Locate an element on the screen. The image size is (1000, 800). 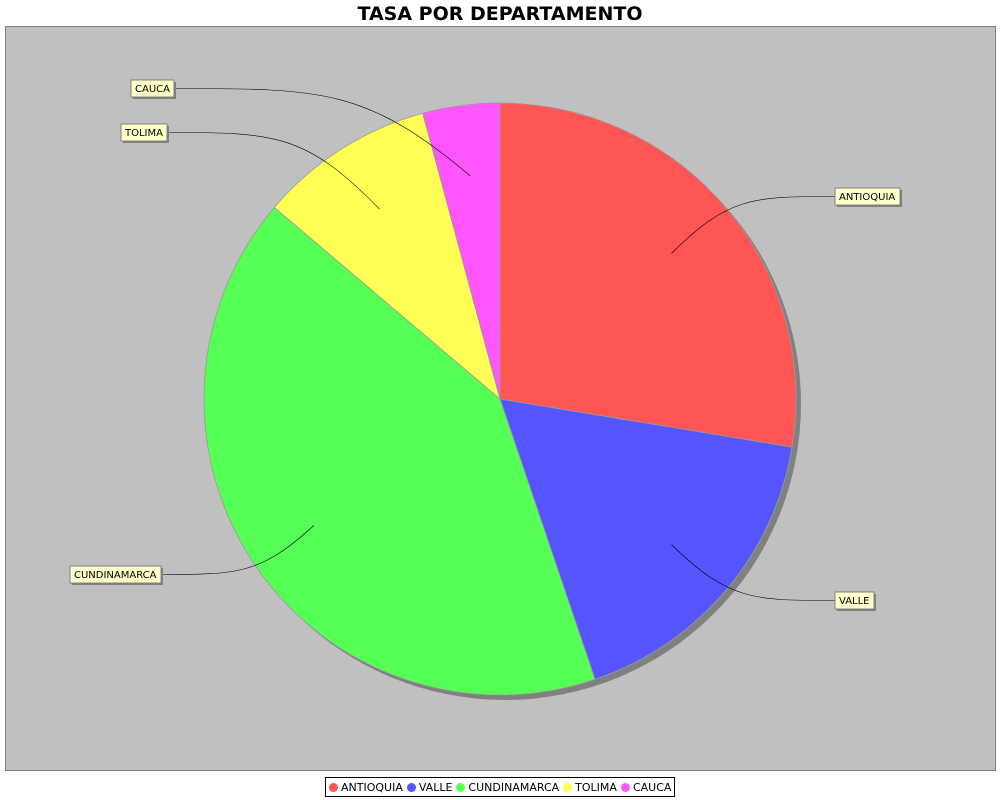
leader-line-cauca is located at coordinates (322, 132).